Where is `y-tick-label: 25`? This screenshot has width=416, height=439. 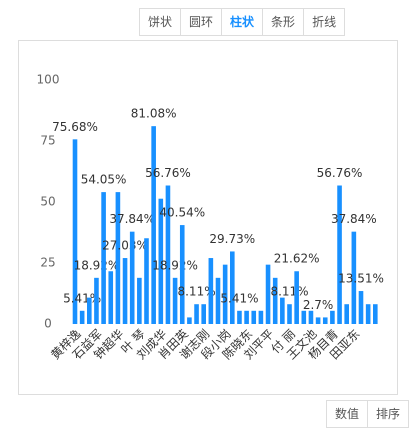 y-tick-label: 25 is located at coordinates (47, 263).